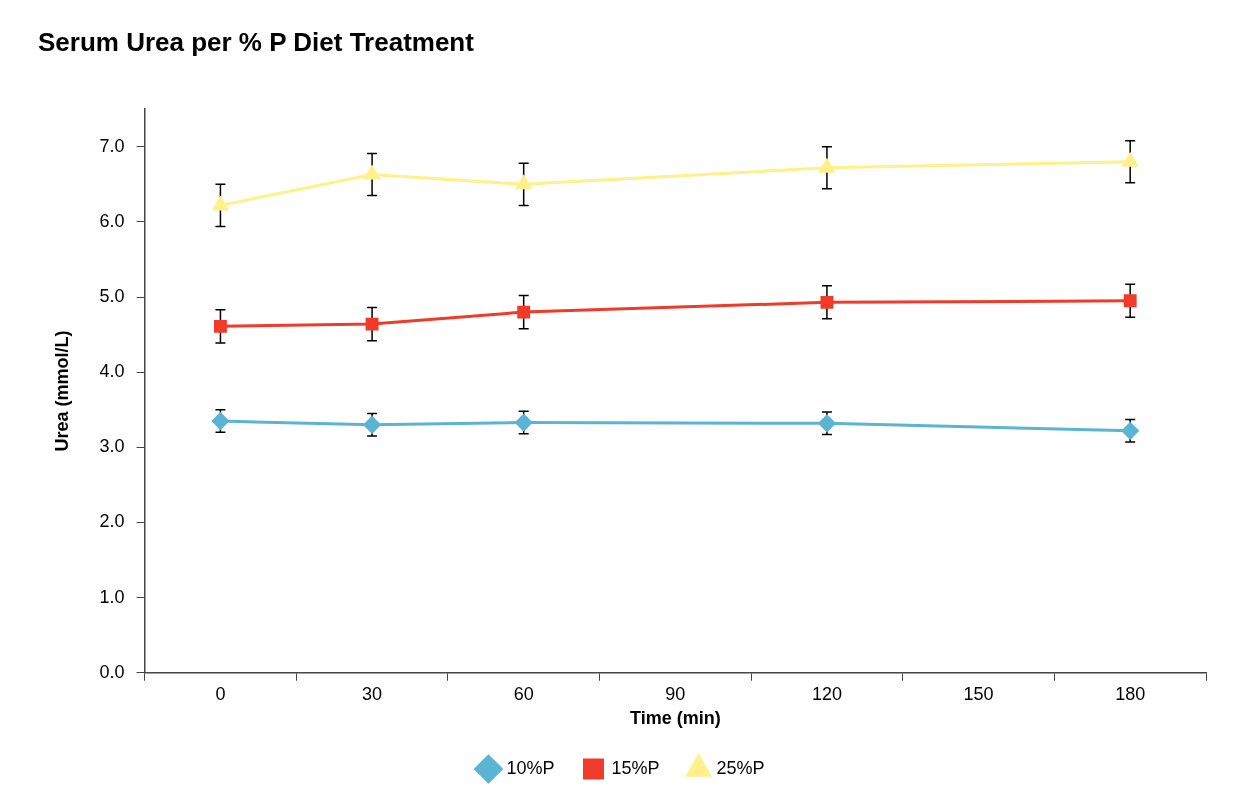 The width and height of the screenshot is (1234, 807). What do you see at coordinates (112, 671) in the screenshot?
I see `y-tick-label: 0.0` at bounding box center [112, 671].